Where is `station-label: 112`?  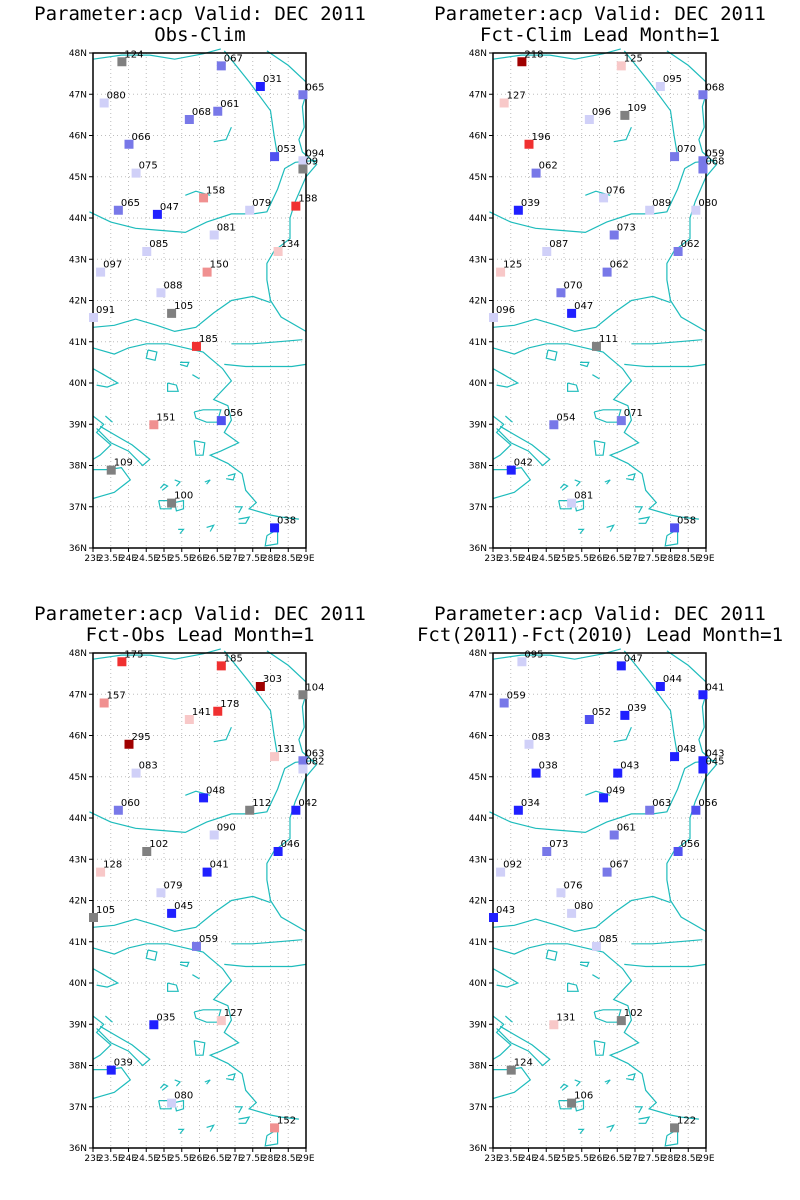
station-label: 112 is located at coordinates (261, 803).